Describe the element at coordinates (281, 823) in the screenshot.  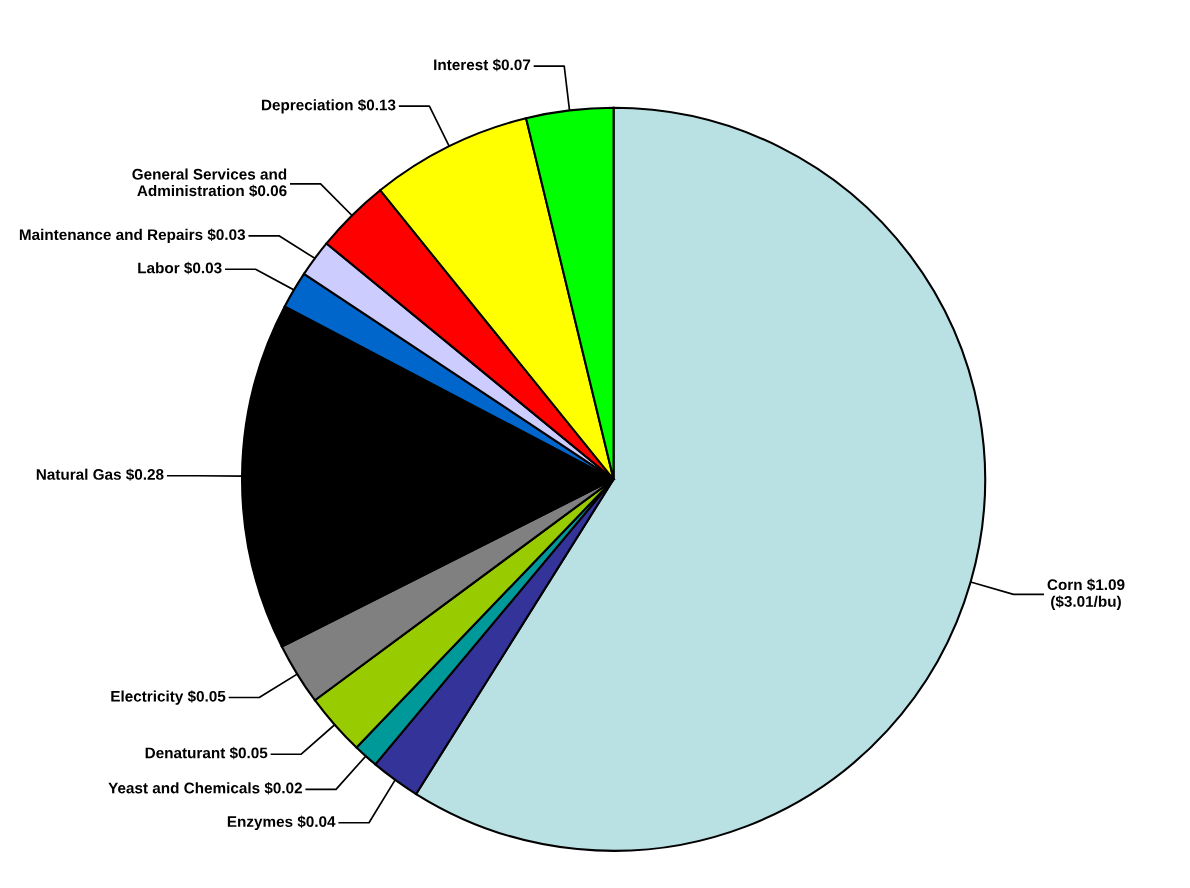
I see `slice-label: Enzymes $0.04` at that location.